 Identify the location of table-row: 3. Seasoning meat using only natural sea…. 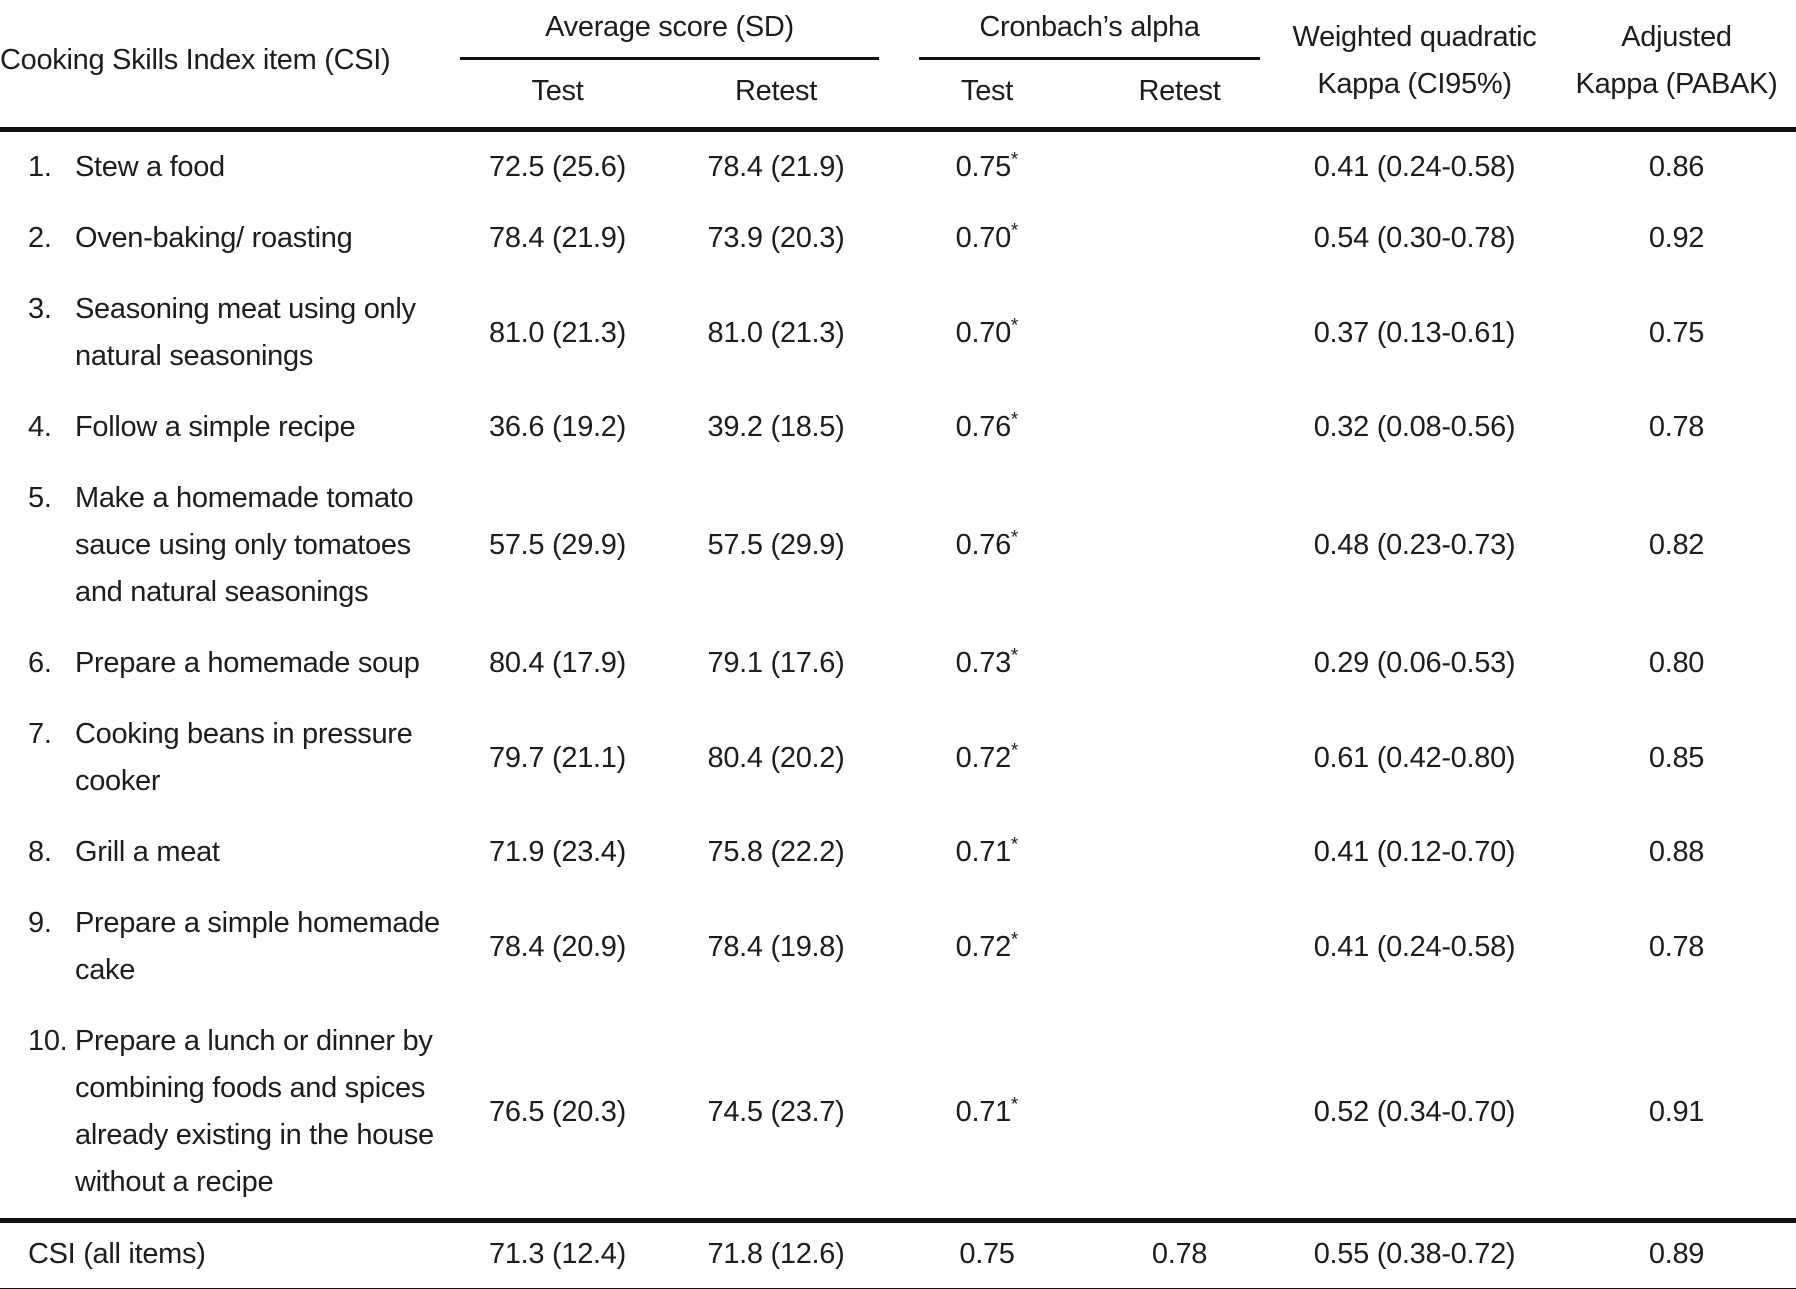
(898, 333).